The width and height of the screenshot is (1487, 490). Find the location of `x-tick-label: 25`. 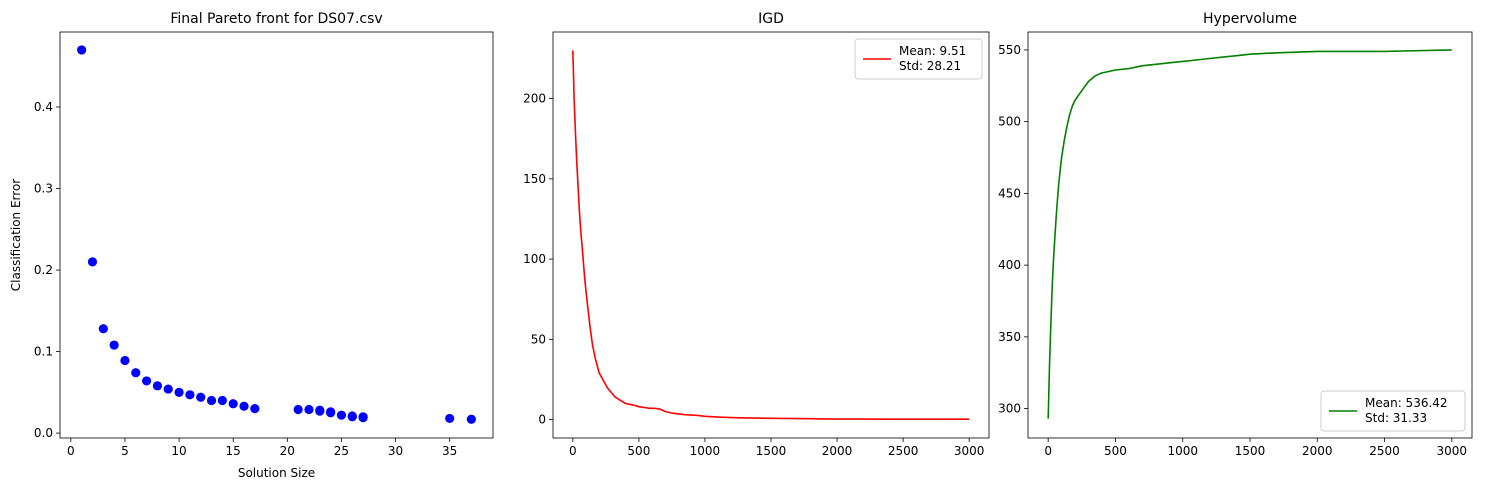

x-tick-label: 25 is located at coordinates (341, 451).